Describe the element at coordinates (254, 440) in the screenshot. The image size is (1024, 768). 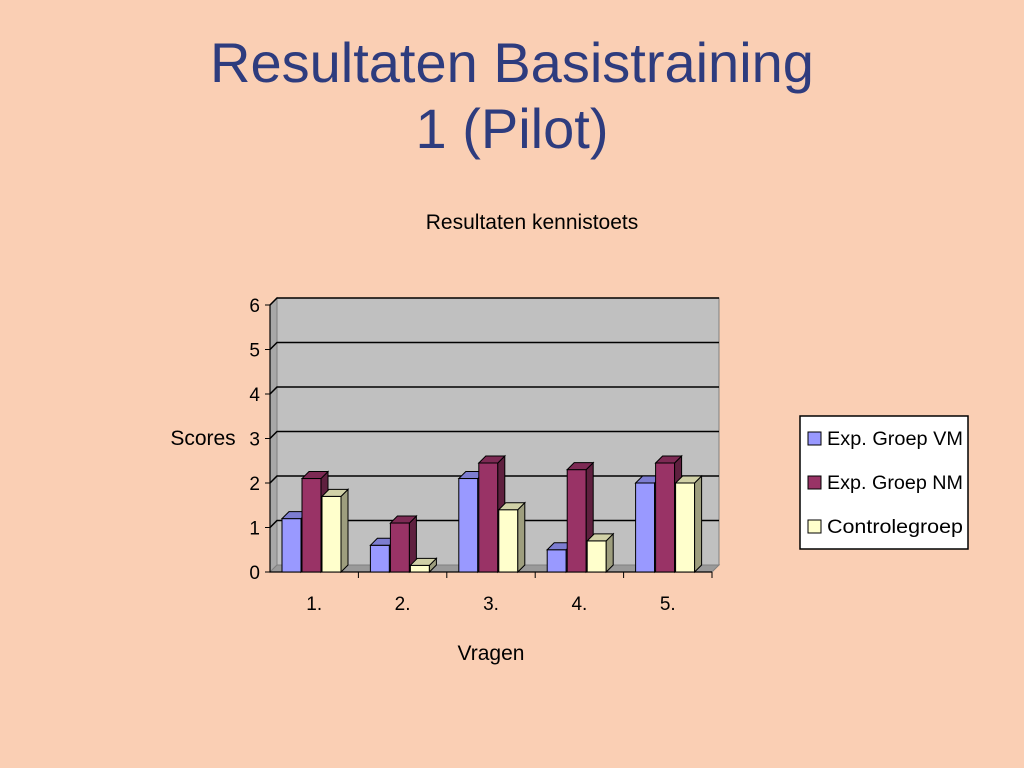
I see `y-tick-label: 3` at that location.